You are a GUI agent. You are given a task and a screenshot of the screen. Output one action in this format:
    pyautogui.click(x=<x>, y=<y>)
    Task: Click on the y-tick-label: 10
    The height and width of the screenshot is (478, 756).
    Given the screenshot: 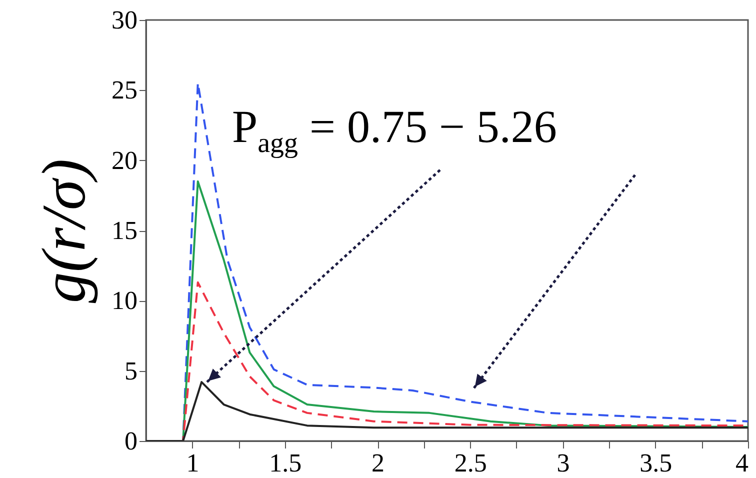 What is the action you would take?
    pyautogui.click(x=125, y=301)
    